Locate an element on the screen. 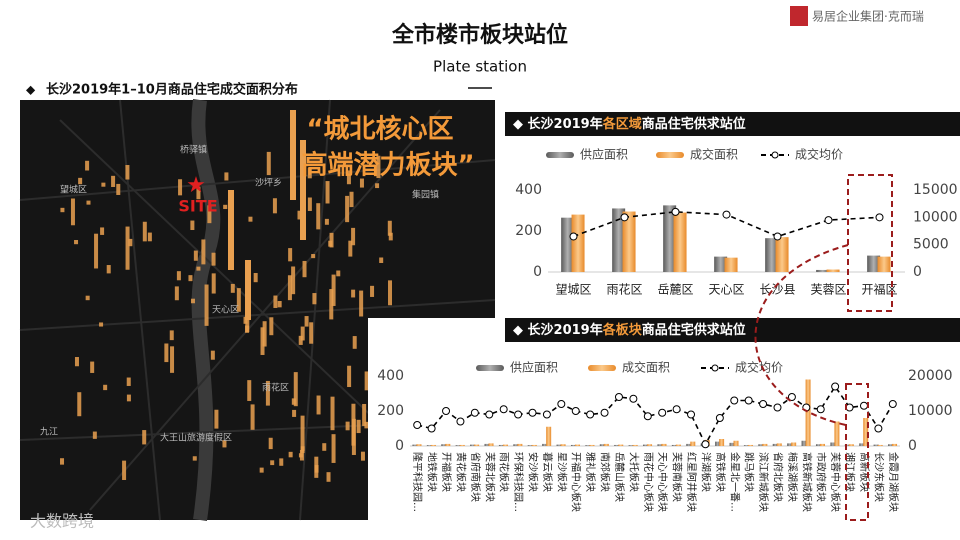 The image size is (960, 540). y-tick-label: 0 is located at coordinates (537, 272).